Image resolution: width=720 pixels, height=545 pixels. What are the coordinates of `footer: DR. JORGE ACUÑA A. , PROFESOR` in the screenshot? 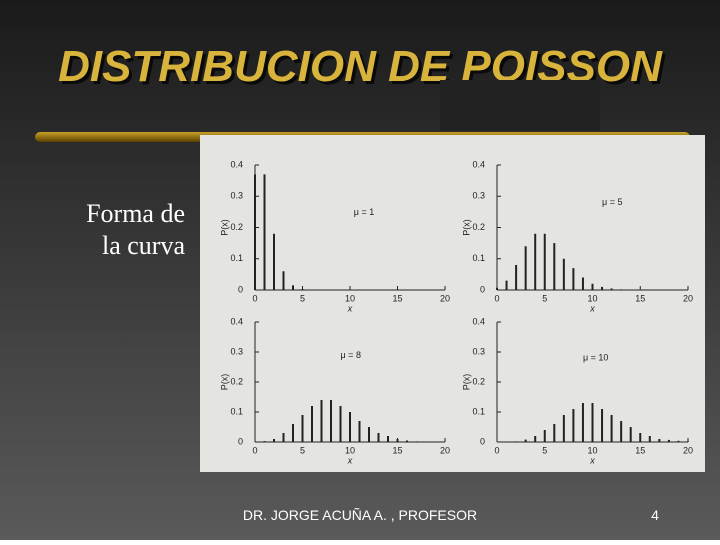 It's located at (360, 515).